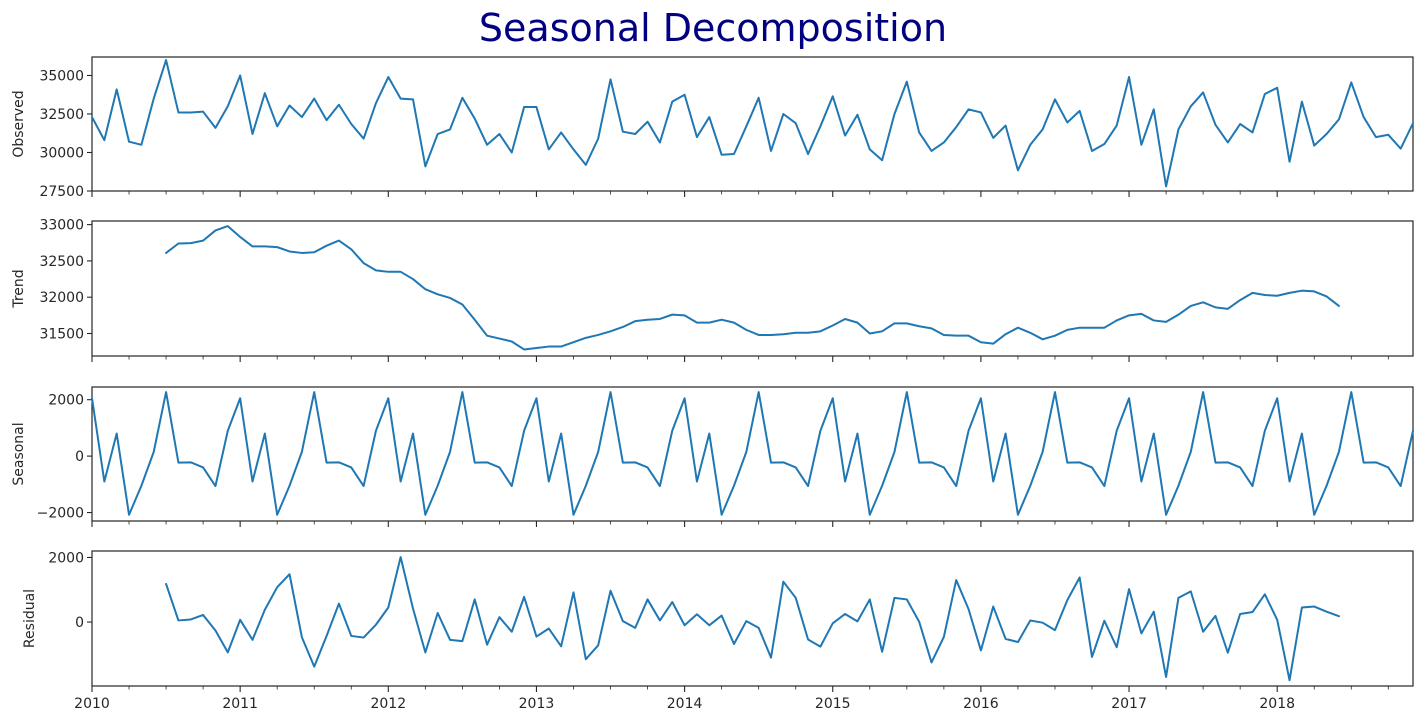 The height and width of the screenshot is (725, 1425). I want to click on trend-ylabel: Trend, so click(19, 288).